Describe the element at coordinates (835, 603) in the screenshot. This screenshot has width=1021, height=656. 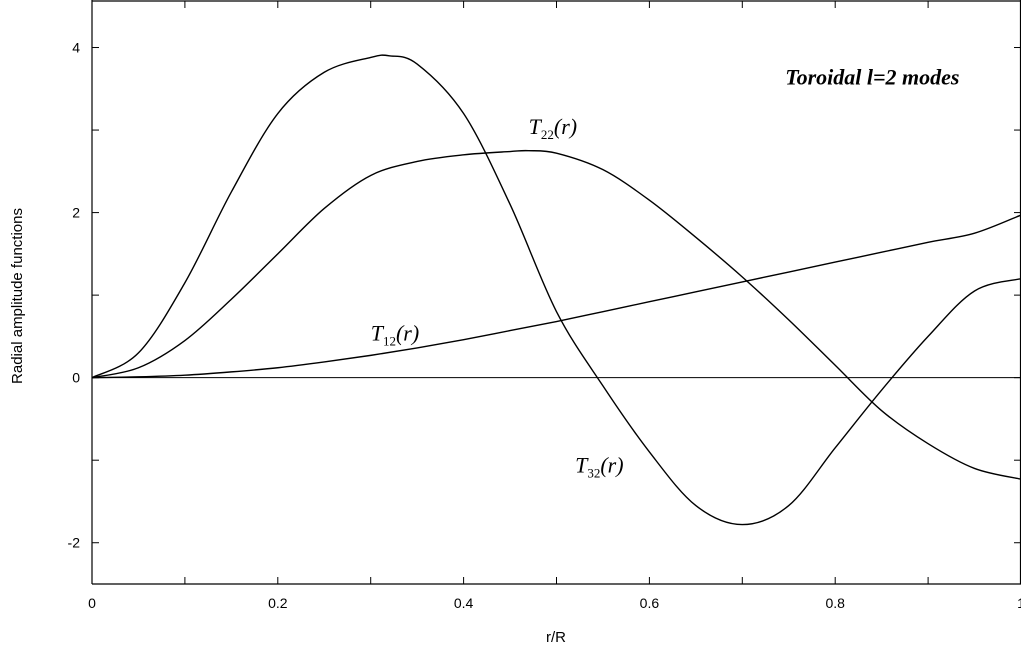
I see `x-tick-label: 0.8` at that location.